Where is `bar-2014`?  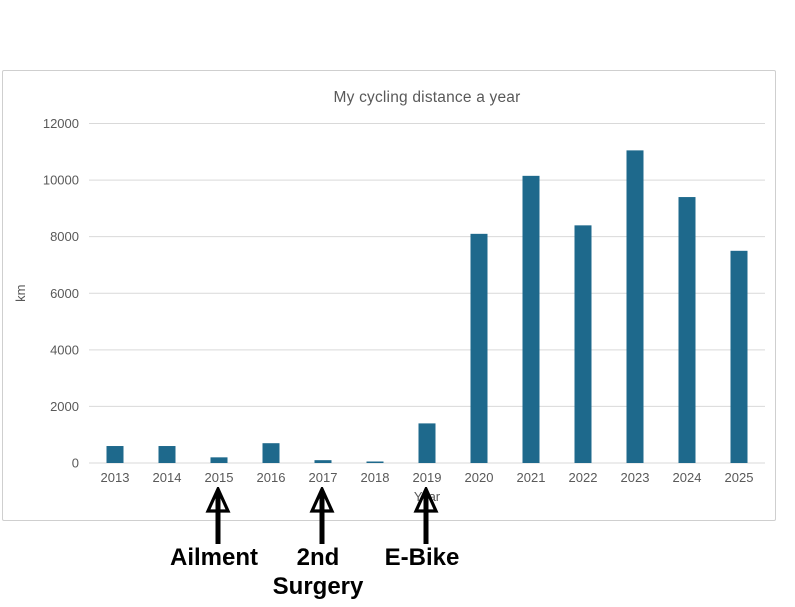
bar-2014 is located at coordinates (167, 454).